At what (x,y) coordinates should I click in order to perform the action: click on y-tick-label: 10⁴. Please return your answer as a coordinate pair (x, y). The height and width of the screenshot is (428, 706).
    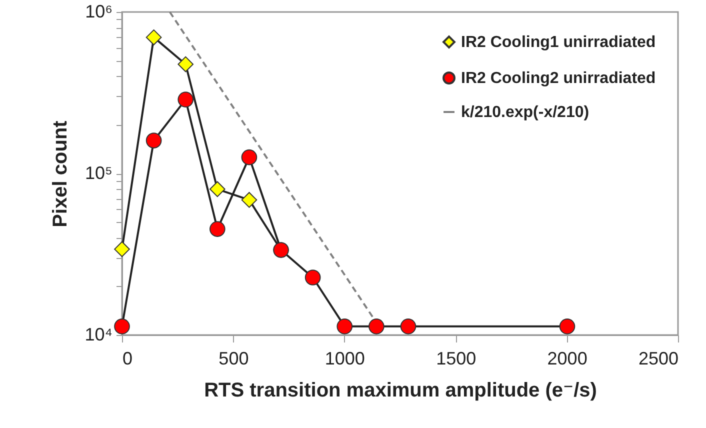
    Looking at the image, I should click on (98, 334).